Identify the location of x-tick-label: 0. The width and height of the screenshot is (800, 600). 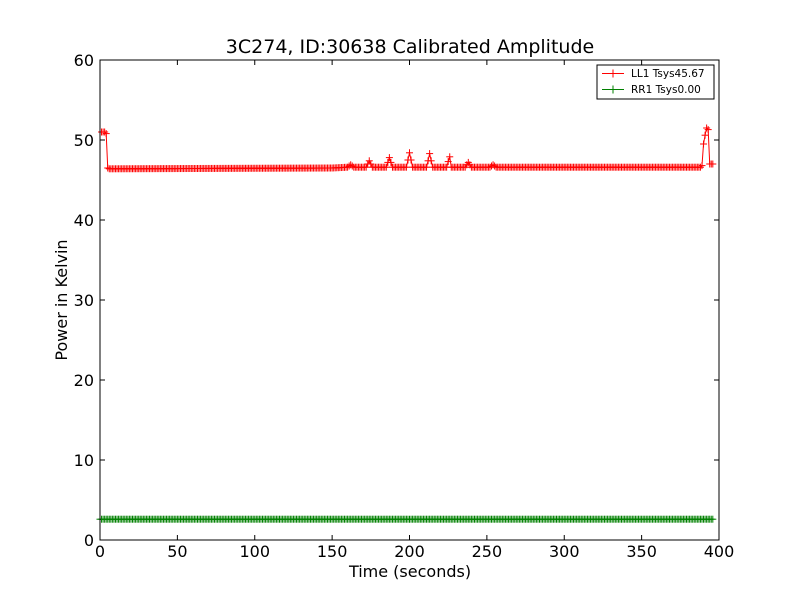
(100, 551).